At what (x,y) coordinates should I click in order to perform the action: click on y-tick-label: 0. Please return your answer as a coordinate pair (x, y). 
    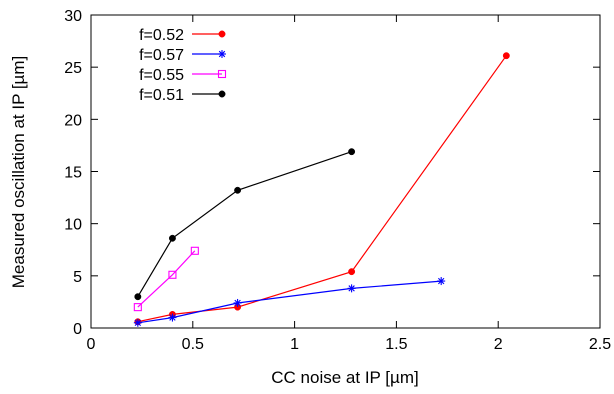
    Looking at the image, I should click on (77, 329).